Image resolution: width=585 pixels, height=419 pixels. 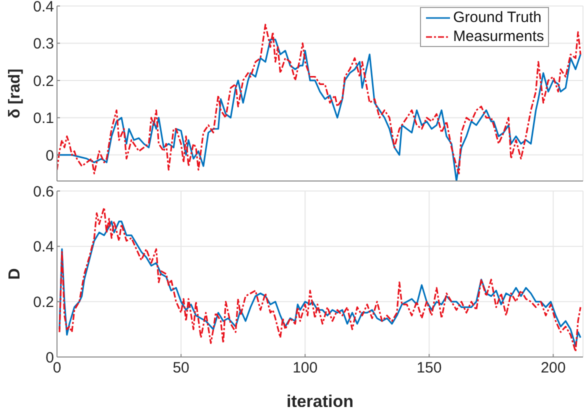 I want to click on y-axis-title: D, so click(x=15, y=274).